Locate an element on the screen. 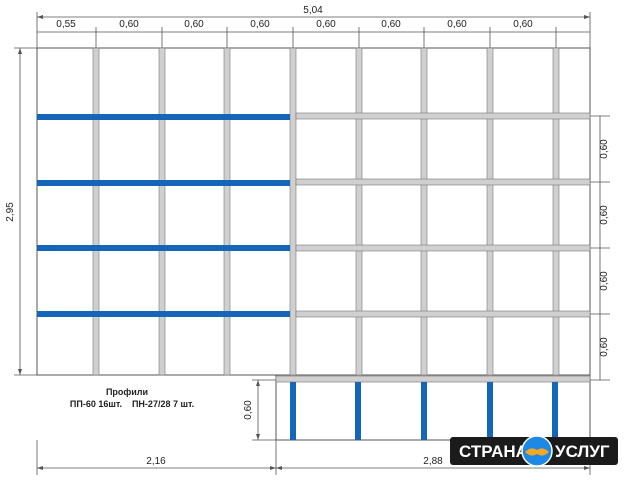  strana-uslug-logo: СТРАНА УСЛУГ is located at coordinates (534, 451).